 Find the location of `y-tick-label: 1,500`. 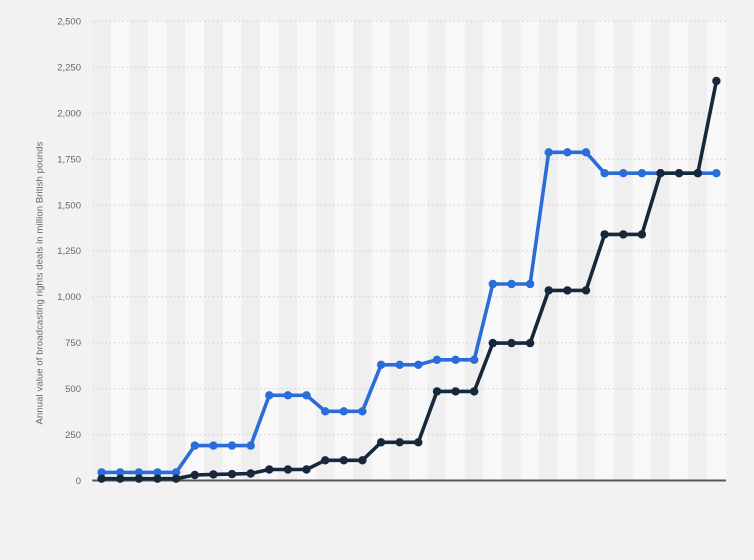

y-tick-label: 1,500 is located at coordinates (69, 205).